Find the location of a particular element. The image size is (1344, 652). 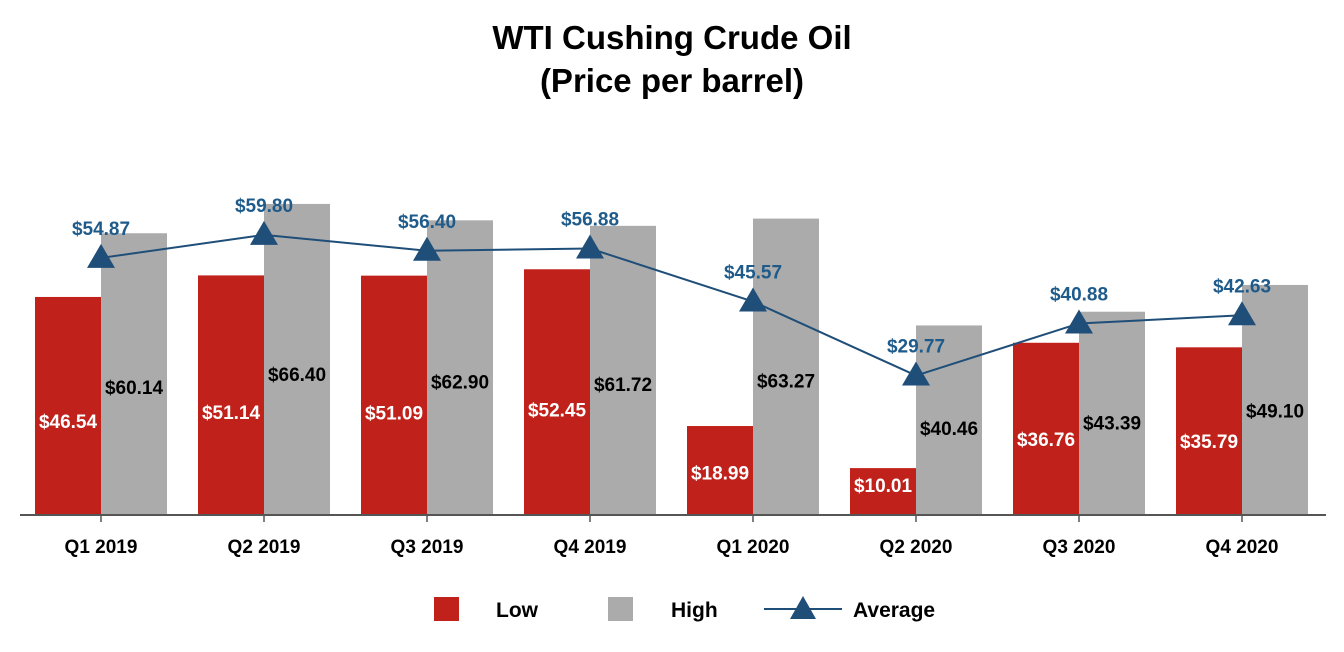

data-label-high: $62.90 is located at coordinates (460, 382).